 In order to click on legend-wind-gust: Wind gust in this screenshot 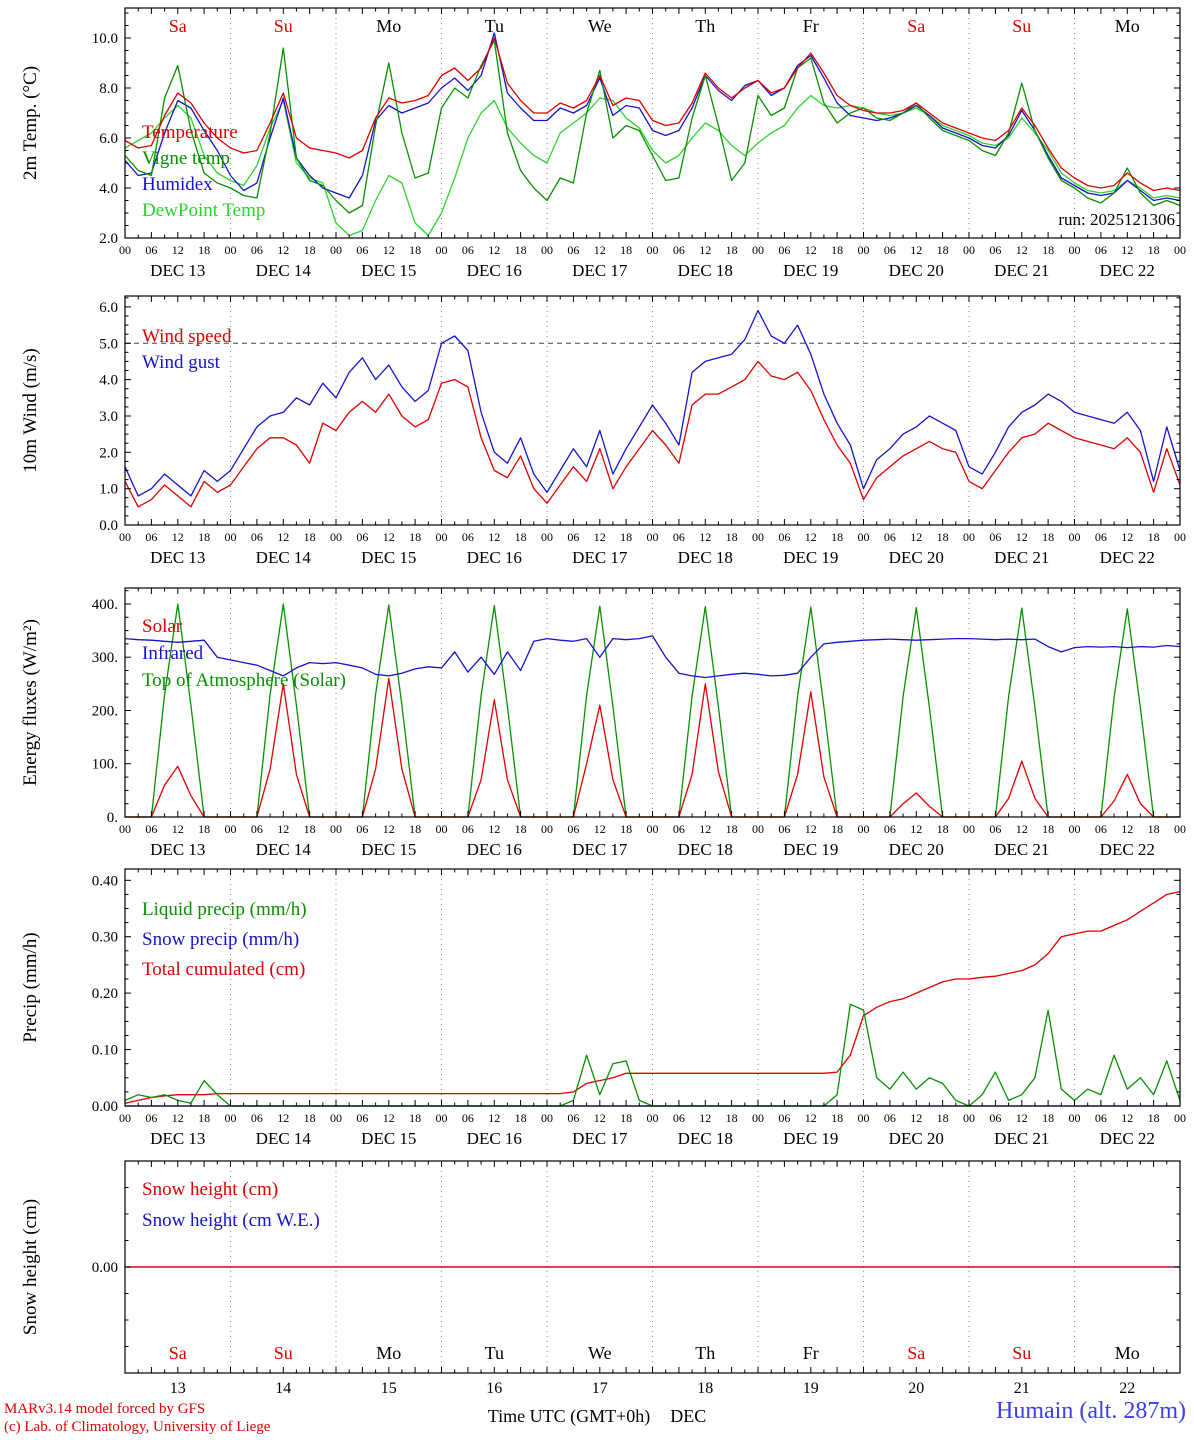, I will do `click(181, 362)`.